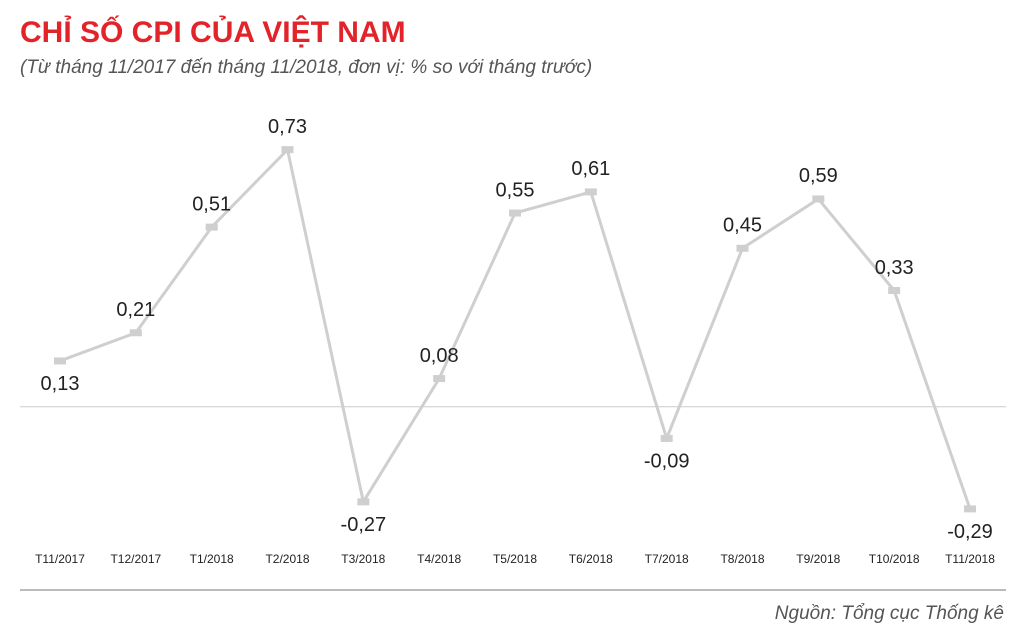 This screenshot has width=1024, height=636. I want to click on x-tick-label: T9/2018, so click(818, 559).